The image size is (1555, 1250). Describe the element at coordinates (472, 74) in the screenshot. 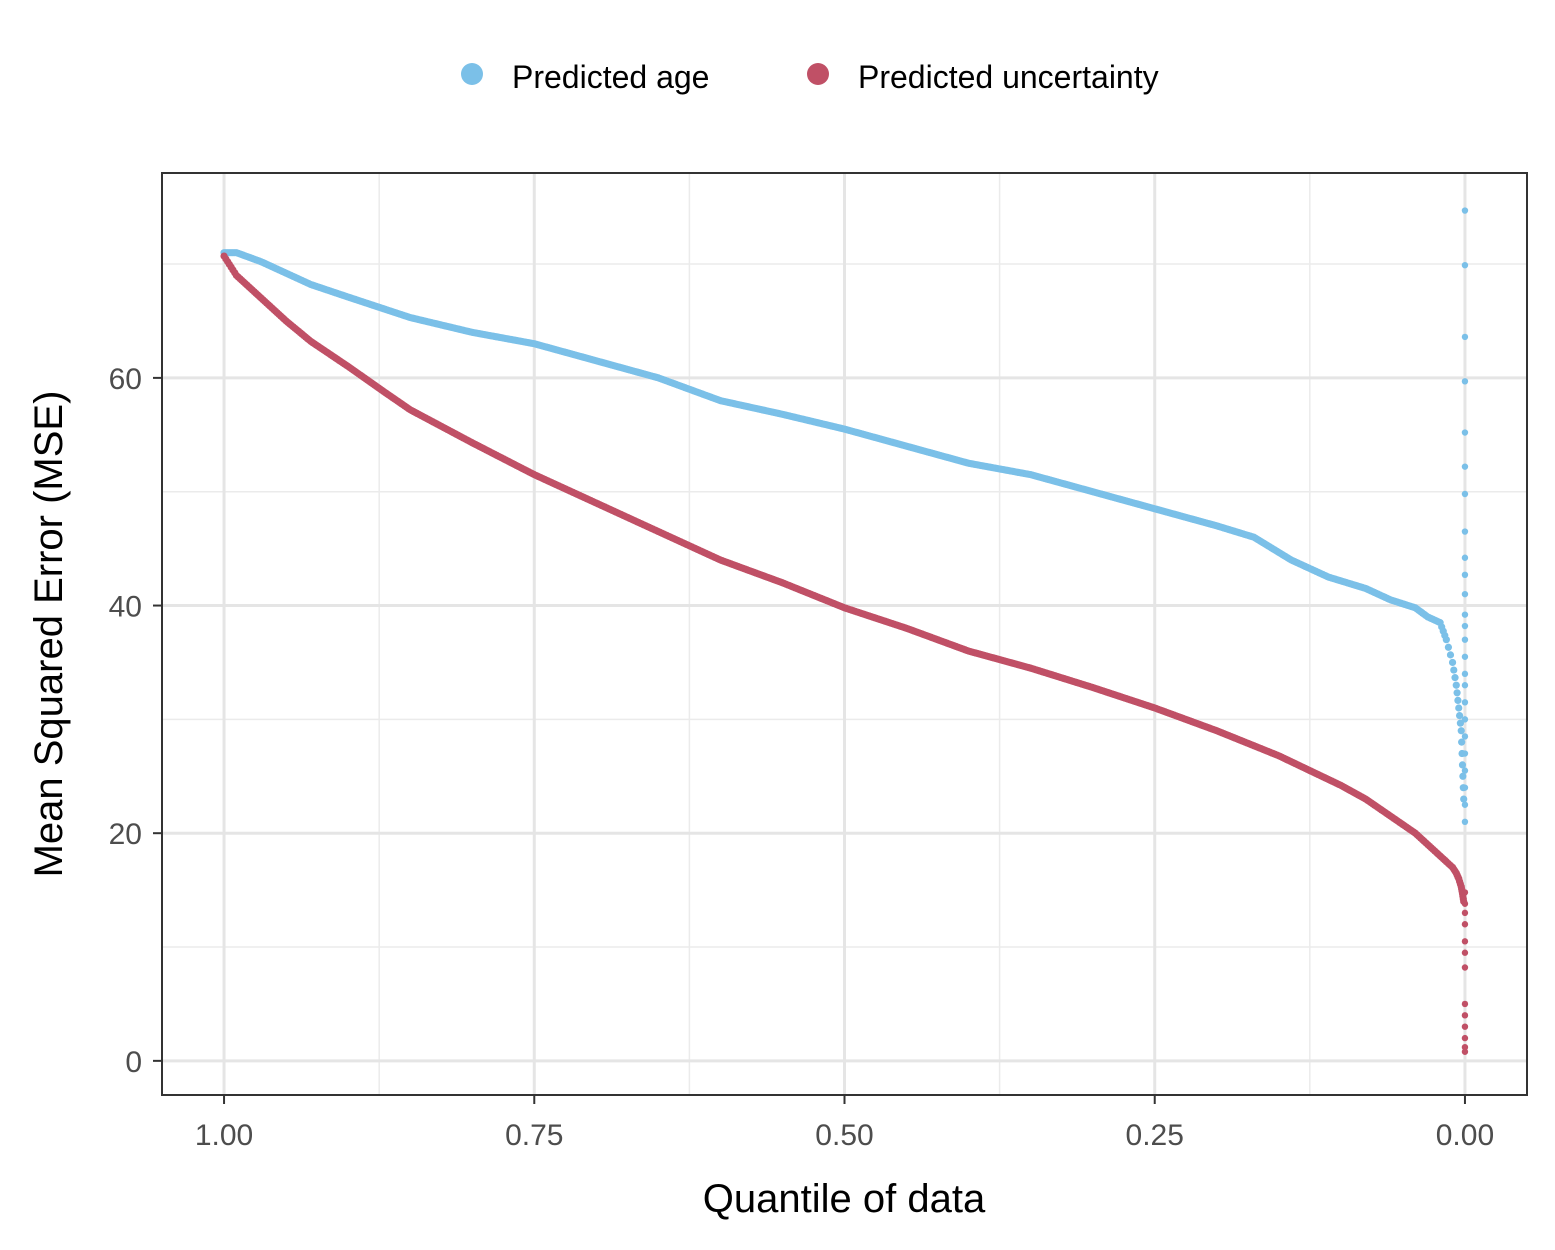

I see `legend-marker-predicted-age` at that location.